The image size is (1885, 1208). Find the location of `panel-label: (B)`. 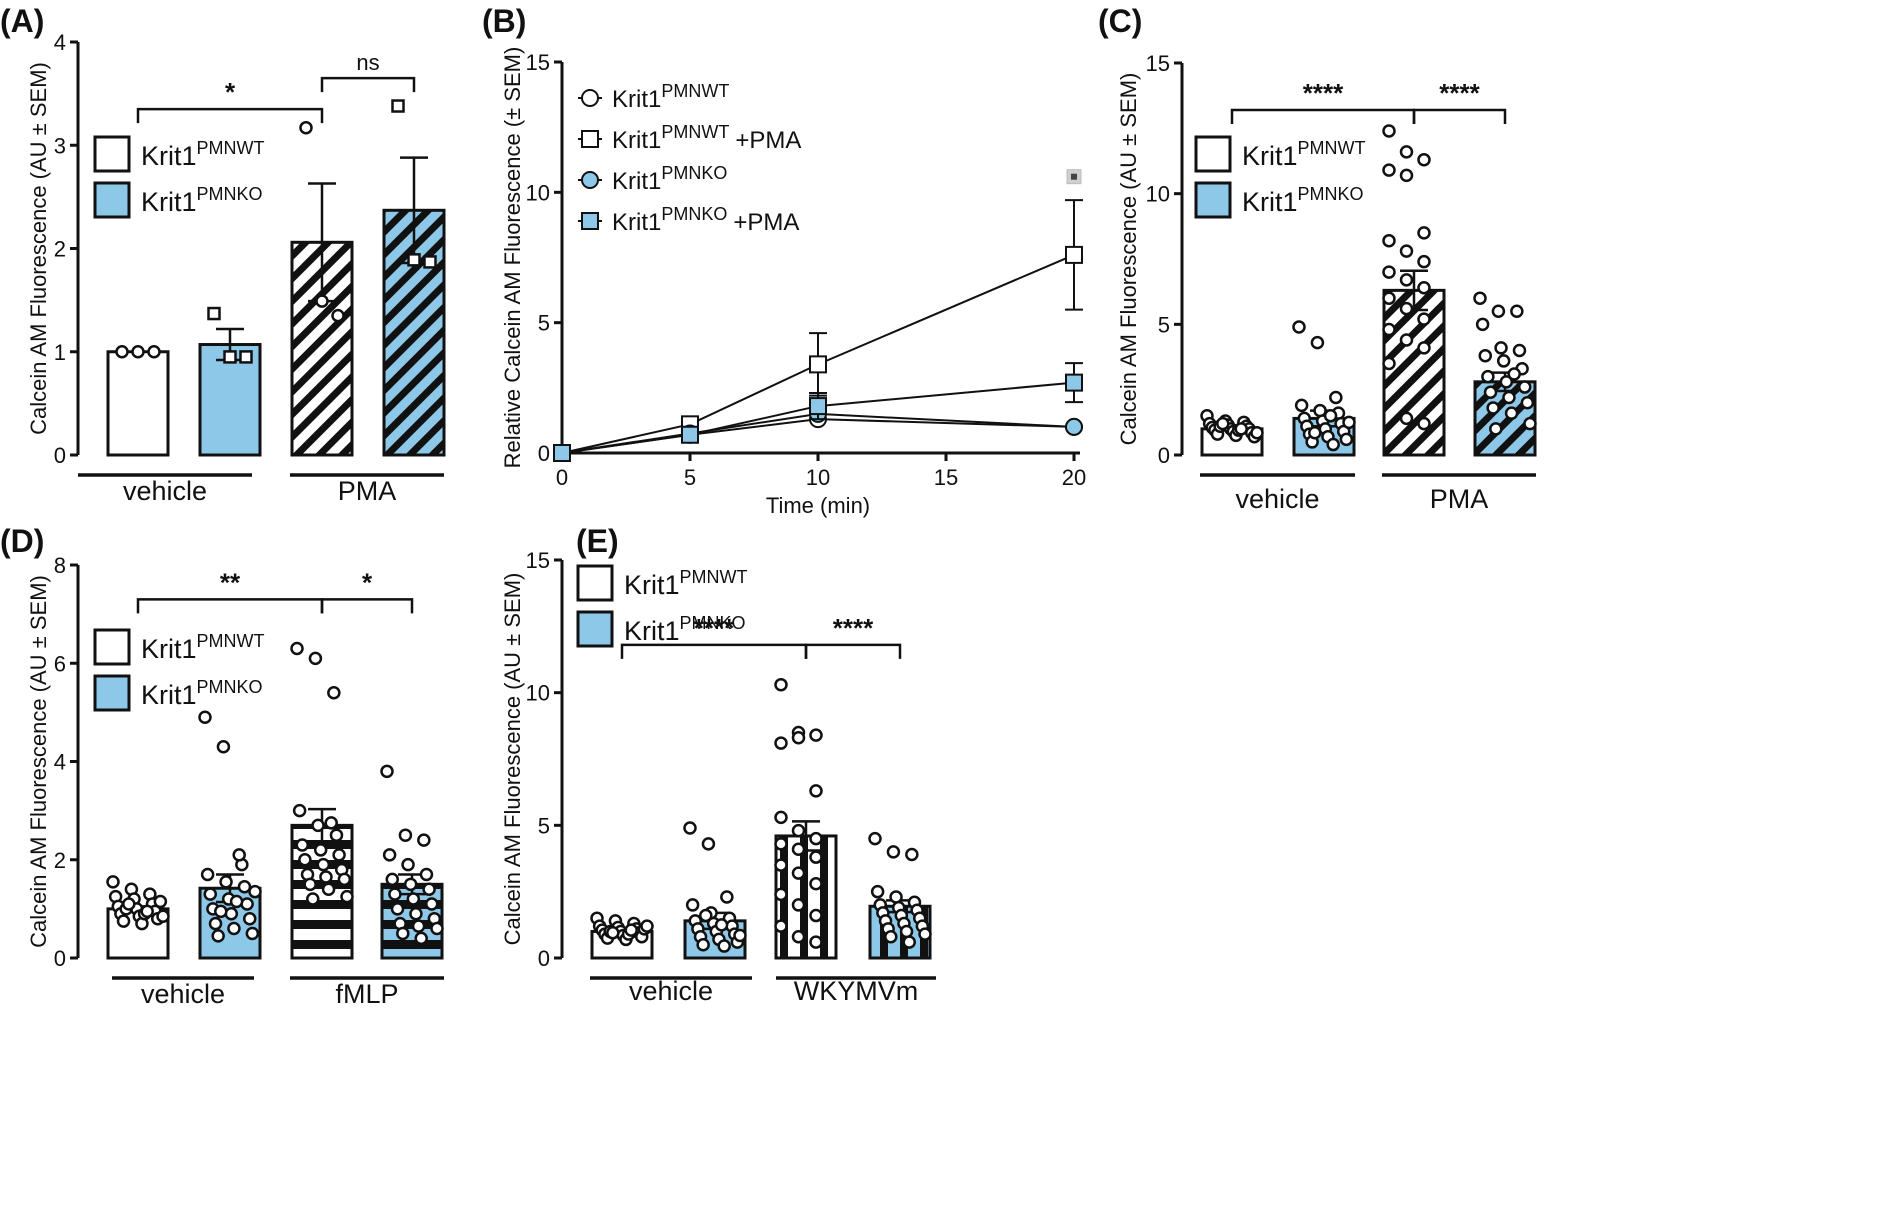

panel-label: (B) is located at coordinates (504, 21).